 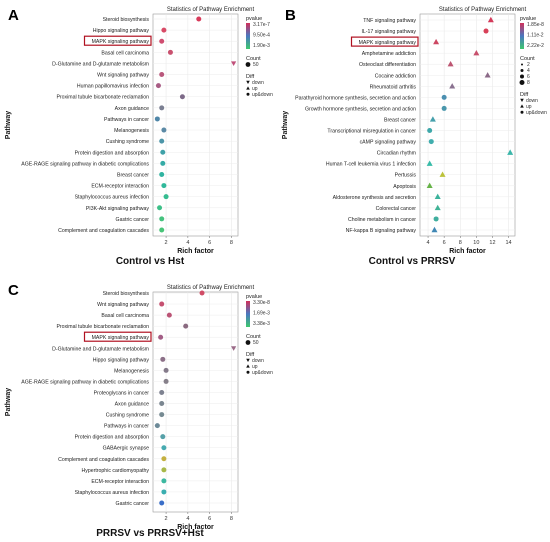 What do you see at coordinates (131, 131) in the screenshot?
I see `pathway-label: Melanogenesis` at bounding box center [131, 131].